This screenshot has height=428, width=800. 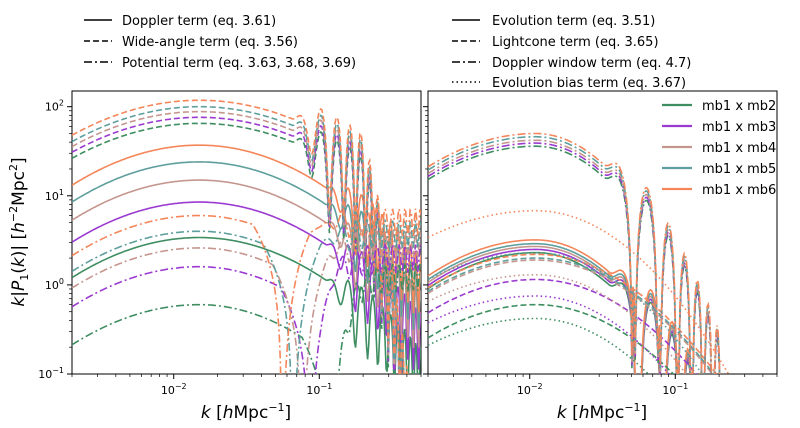 What do you see at coordinates (539, 345) in the screenshot?
I see `series-evolution-bias-mb2` at bounding box center [539, 345].